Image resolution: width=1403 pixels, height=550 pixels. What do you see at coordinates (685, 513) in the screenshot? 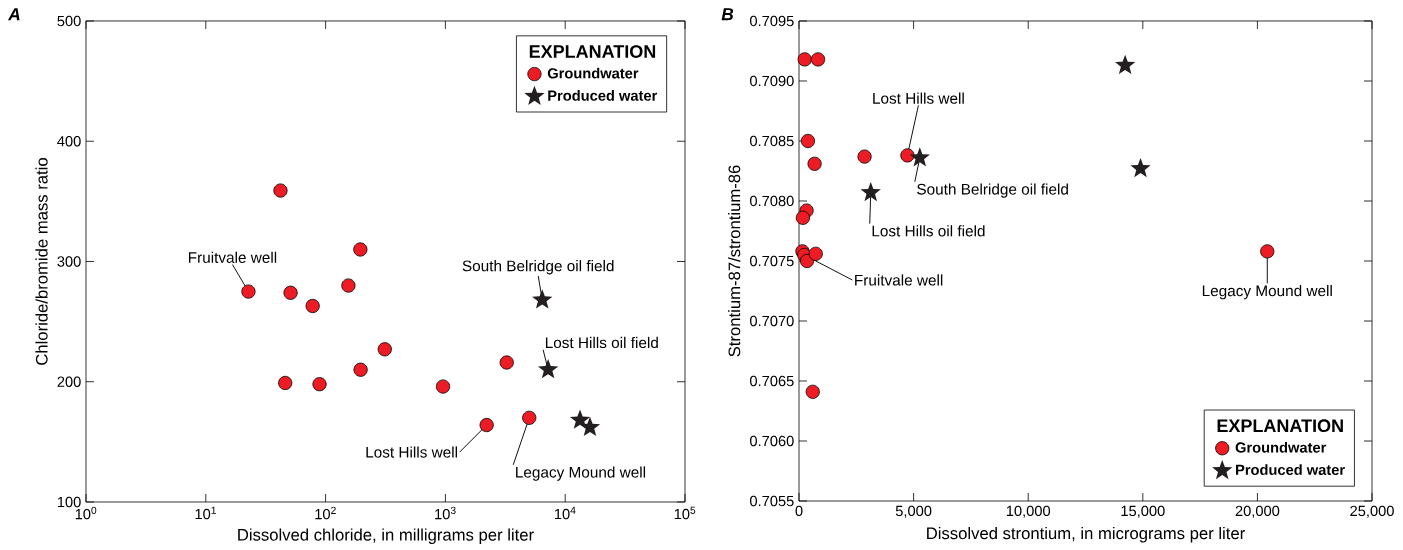
I see `x-tick-label: 10$^{5}$` at bounding box center [685, 513].